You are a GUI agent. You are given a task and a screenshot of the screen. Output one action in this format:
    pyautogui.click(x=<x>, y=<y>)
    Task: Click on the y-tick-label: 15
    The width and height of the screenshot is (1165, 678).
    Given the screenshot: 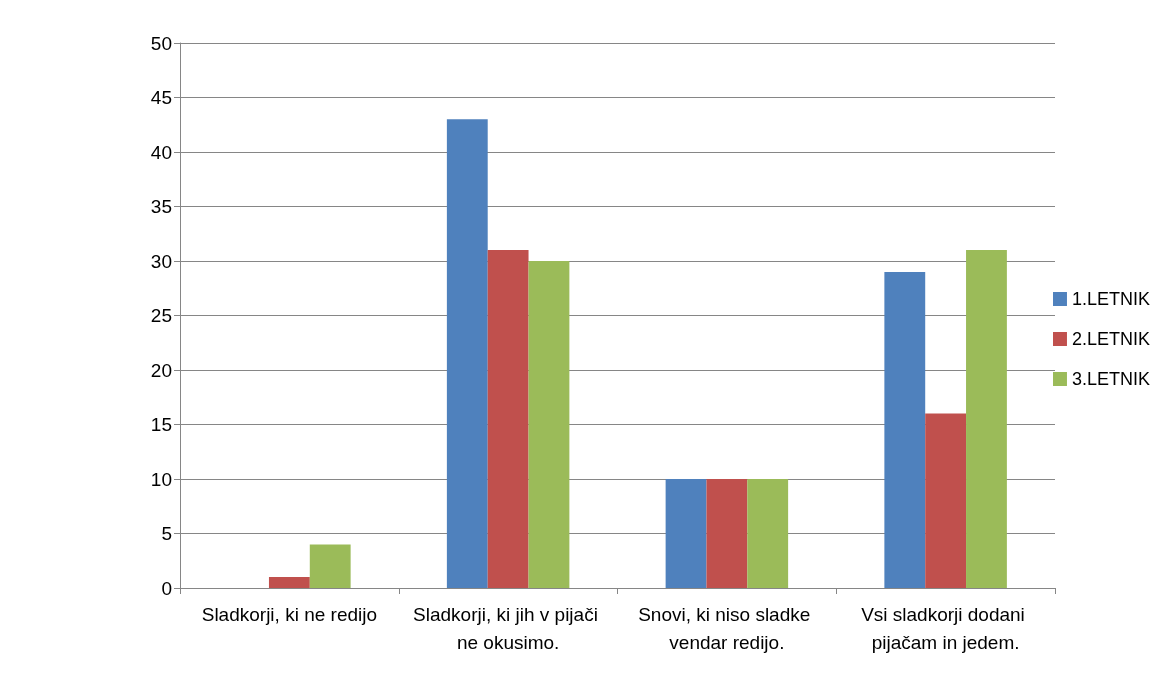 What is the action you would take?
    pyautogui.click(x=161, y=424)
    